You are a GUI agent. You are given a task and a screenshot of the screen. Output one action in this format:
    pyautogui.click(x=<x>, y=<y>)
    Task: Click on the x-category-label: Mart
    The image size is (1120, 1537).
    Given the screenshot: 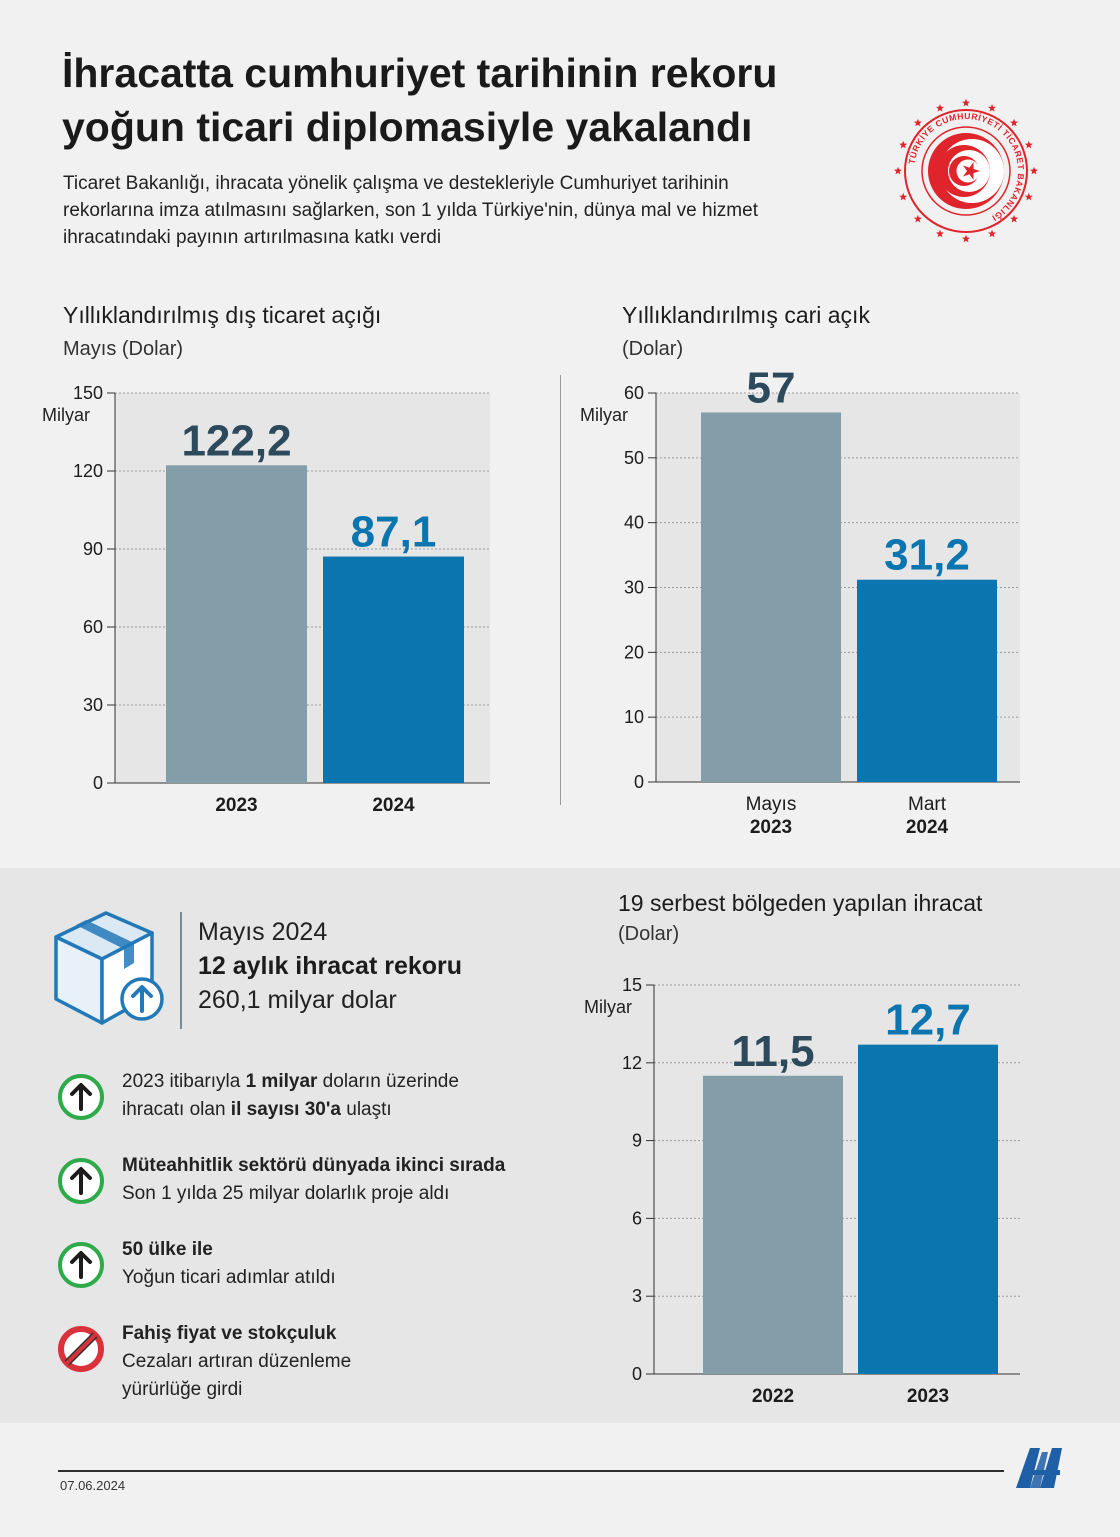 What is the action you would take?
    pyautogui.click(x=927, y=804)
    